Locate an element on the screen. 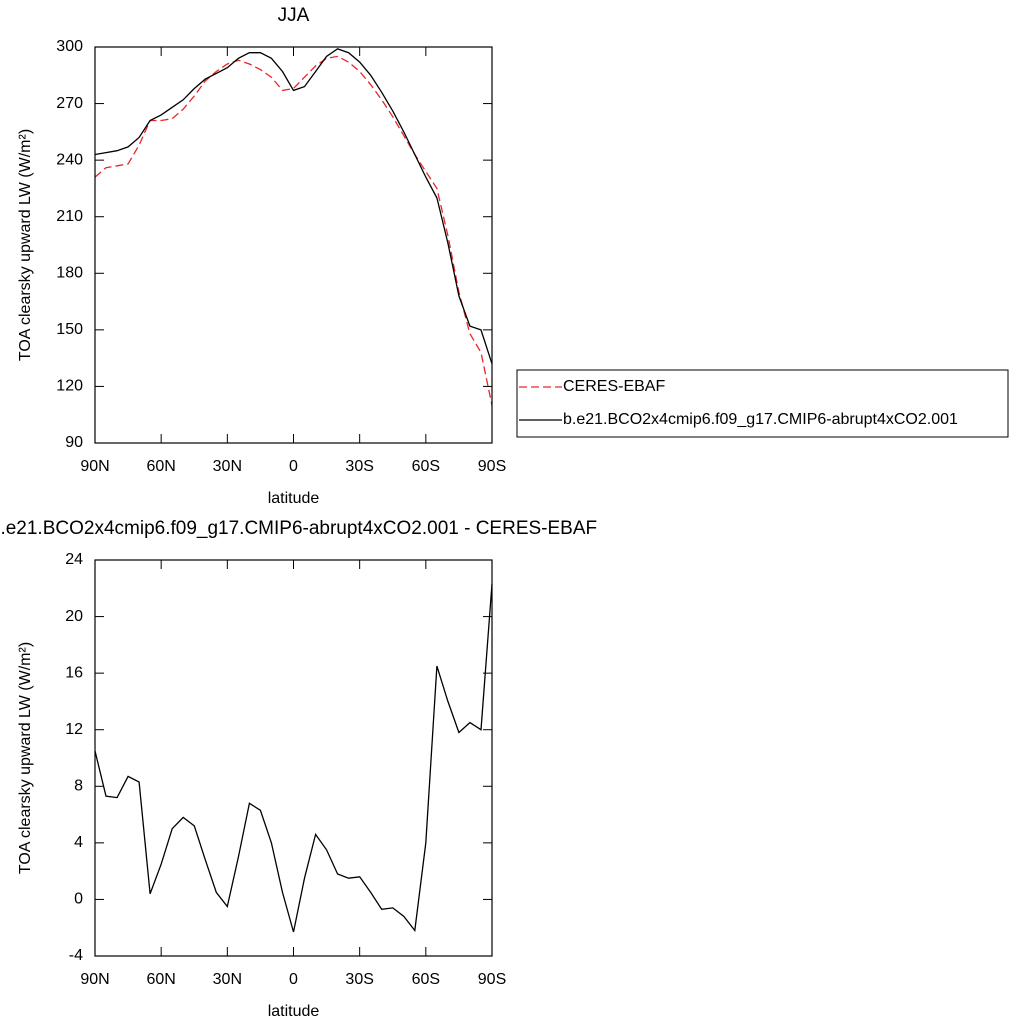 The width and height of the screenshot is (1024, 1024). y-tick-label: 4 is located at coordinates (78, 842).